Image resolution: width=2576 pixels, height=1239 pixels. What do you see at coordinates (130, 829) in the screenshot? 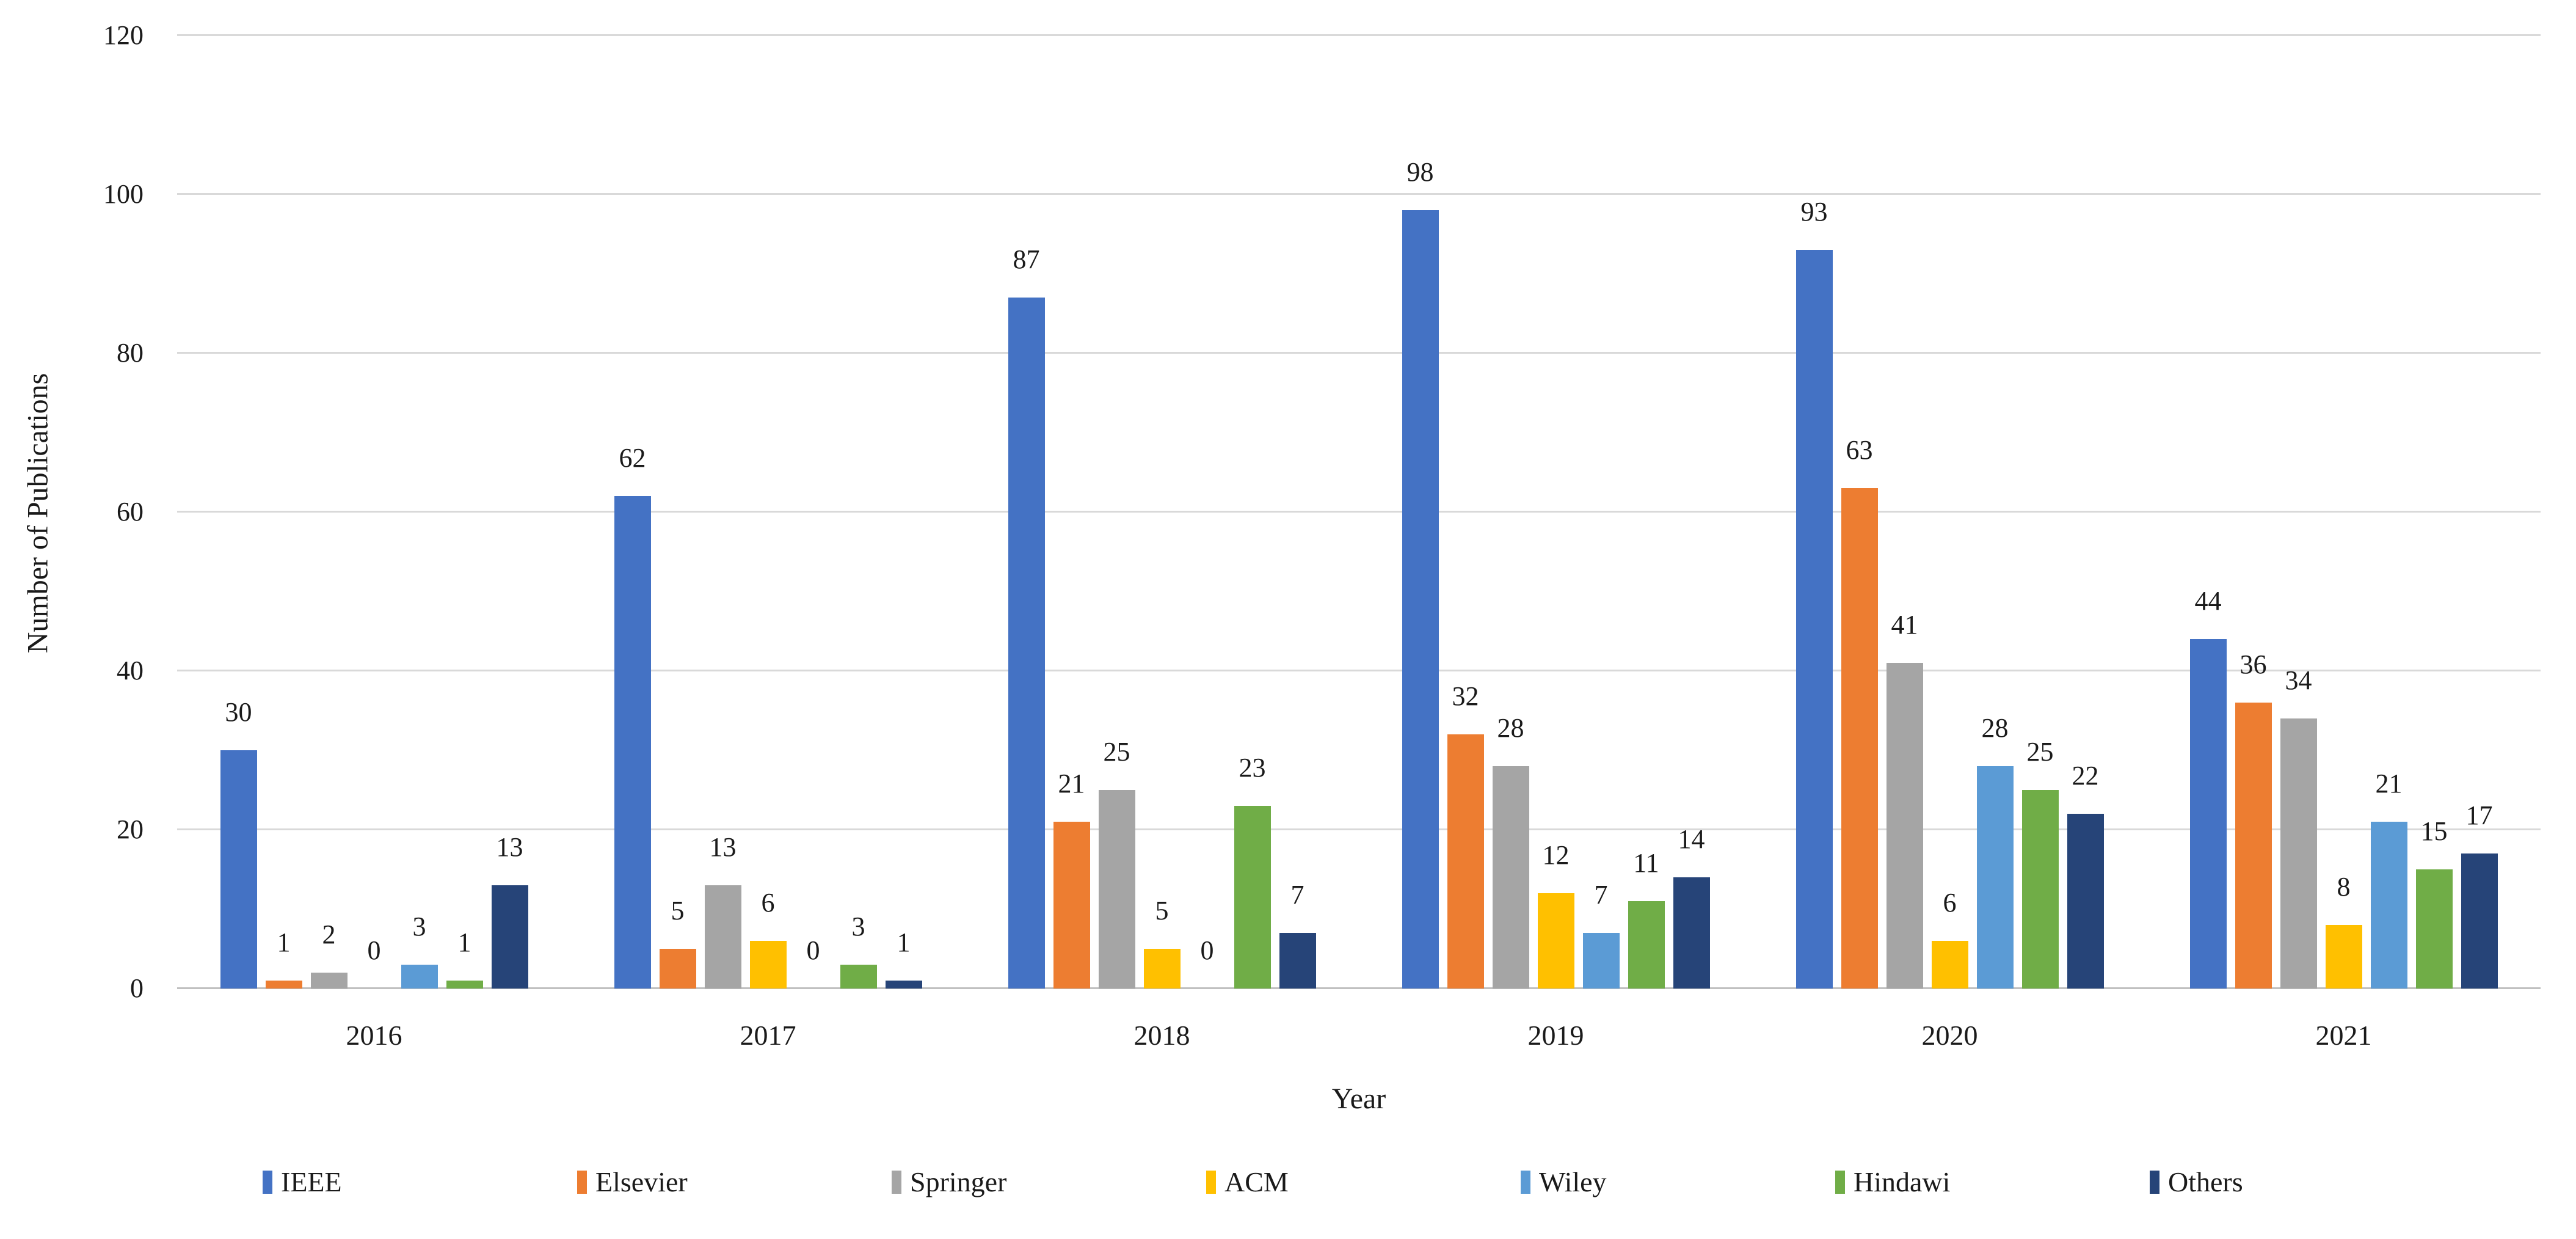
I see `y-tick-label-20: 20` at bounding box center [130, 829].